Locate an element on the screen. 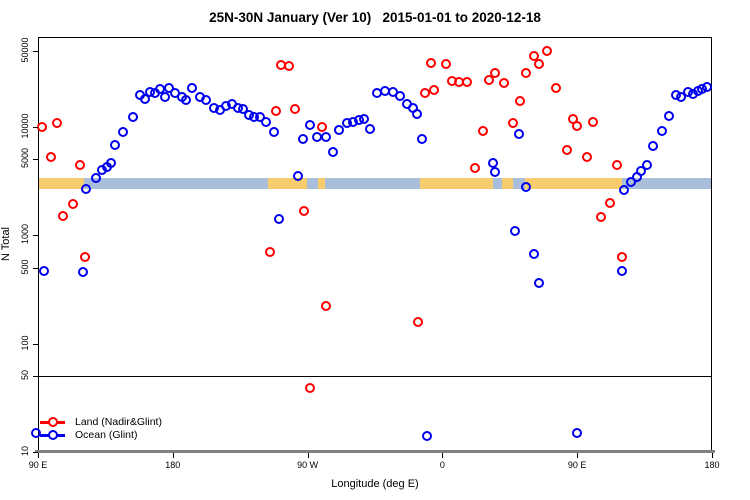 This screenshot has height=500, width=750. y-tick-label: 100 is located at coordinates (25, 342).